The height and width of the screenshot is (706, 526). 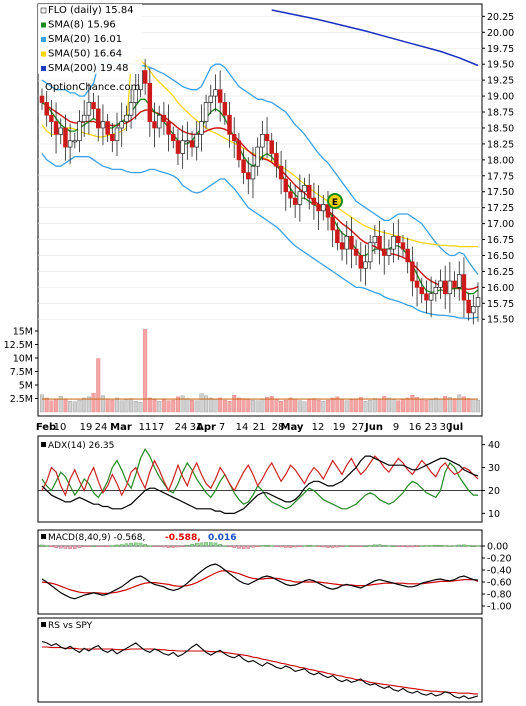 What do you see at coordinates (91, 10) in the screenshot?
I see `legend-label: FLO (daily) 15.84` at bounding box center [91, 10].